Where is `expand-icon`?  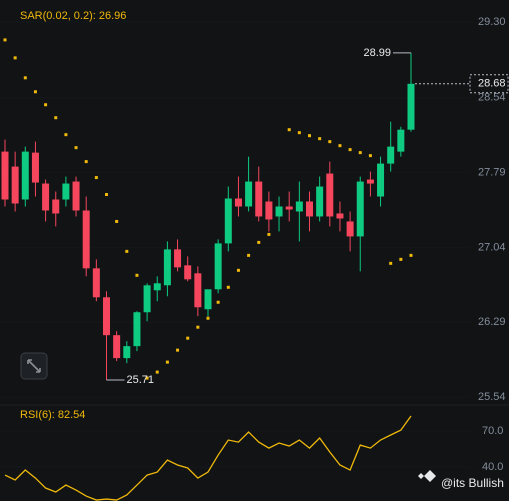 expand-icon is located at coordinates (34, 366).